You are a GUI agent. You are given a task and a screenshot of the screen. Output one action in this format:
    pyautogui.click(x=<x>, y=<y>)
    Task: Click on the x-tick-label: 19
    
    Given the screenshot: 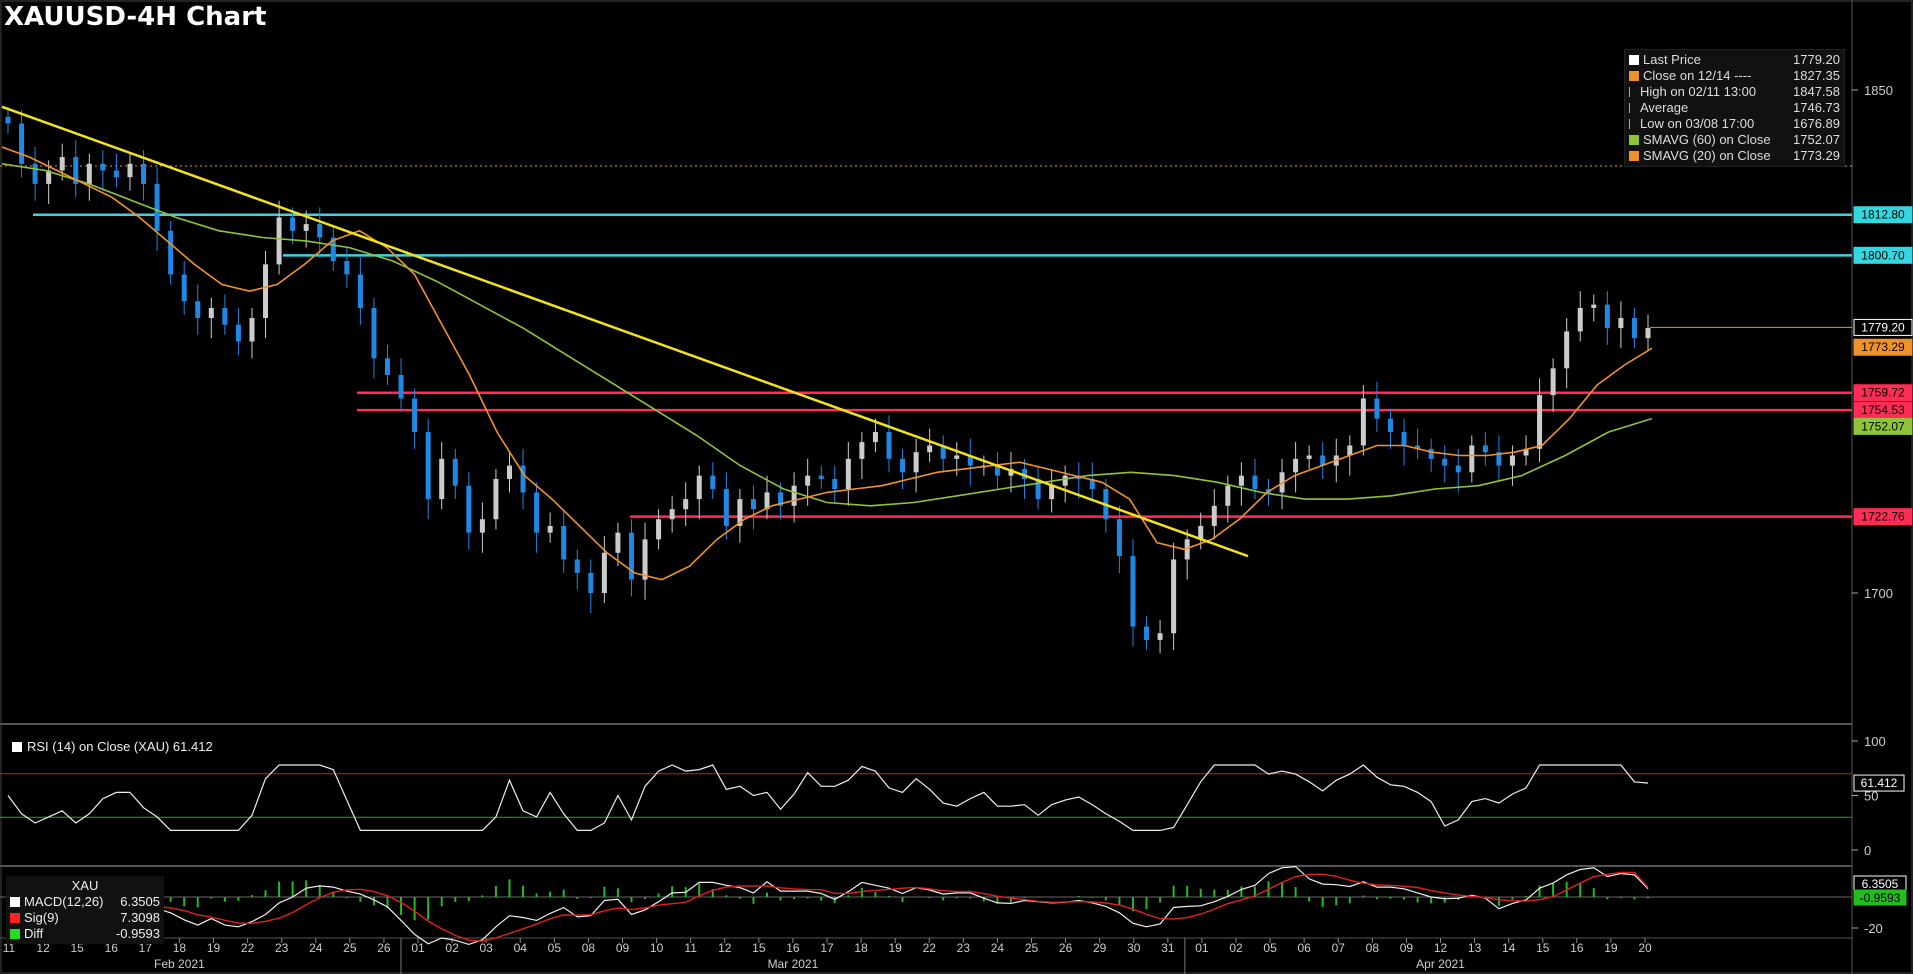 What is the action you would take?
    pyautogui.click(x=895, y=948)
    